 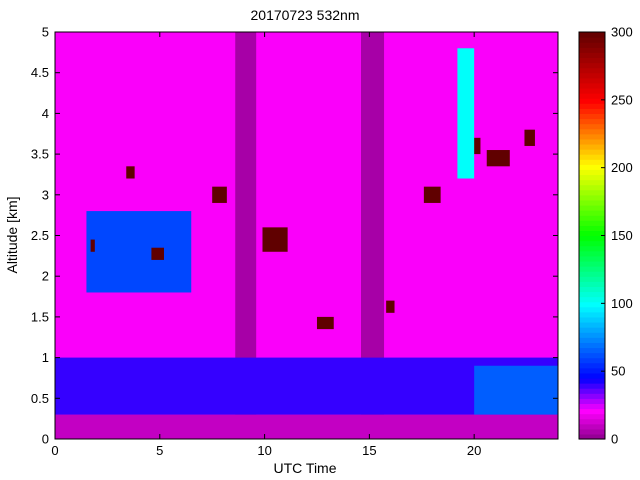 I want to click on colorbar-frame, so click(x=592, y=235).